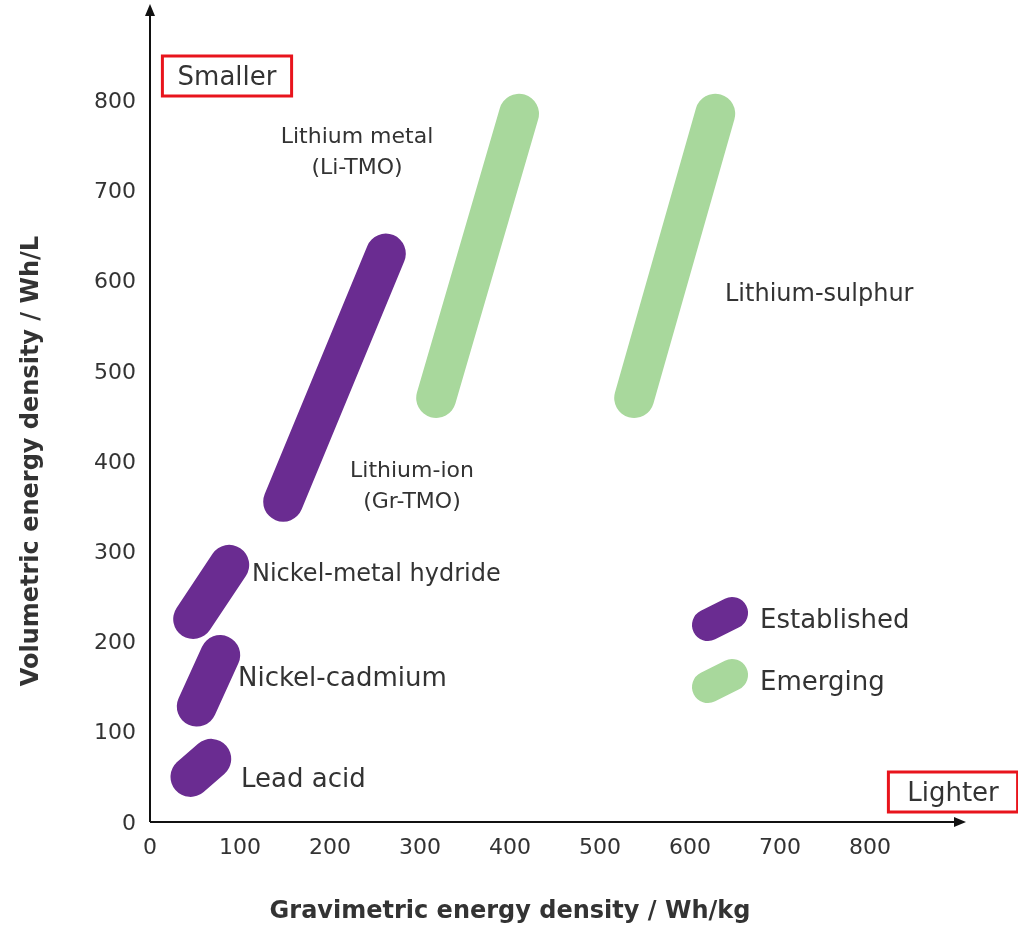 This screenshot has width=1018, height=928. I want to click on y-tick-label: 600, so click(115, 281).